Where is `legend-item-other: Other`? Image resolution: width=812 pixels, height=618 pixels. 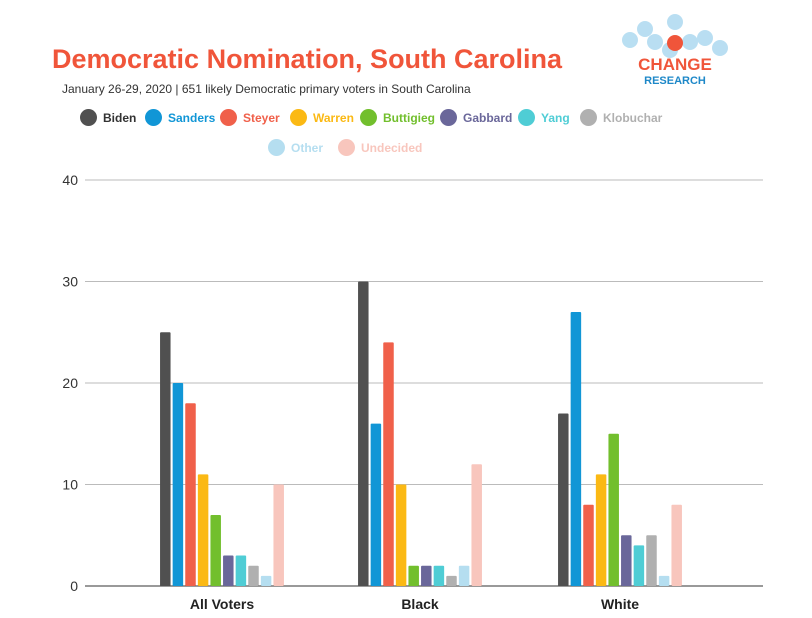
legend-item-other: Other is located at coordinates (295, 147).